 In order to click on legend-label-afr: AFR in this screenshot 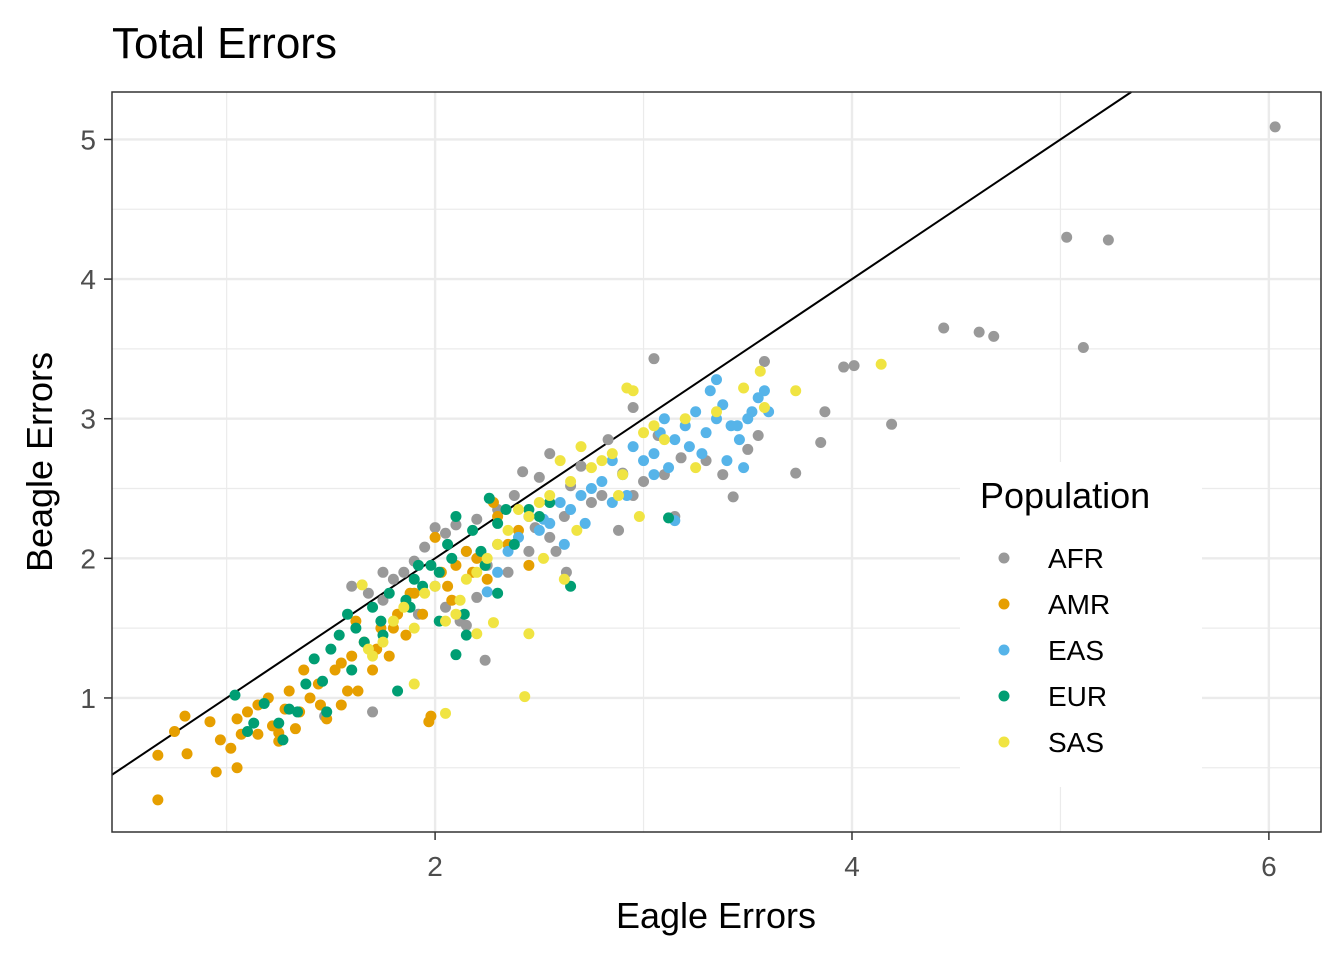, I will do `click(1076, 558)`.